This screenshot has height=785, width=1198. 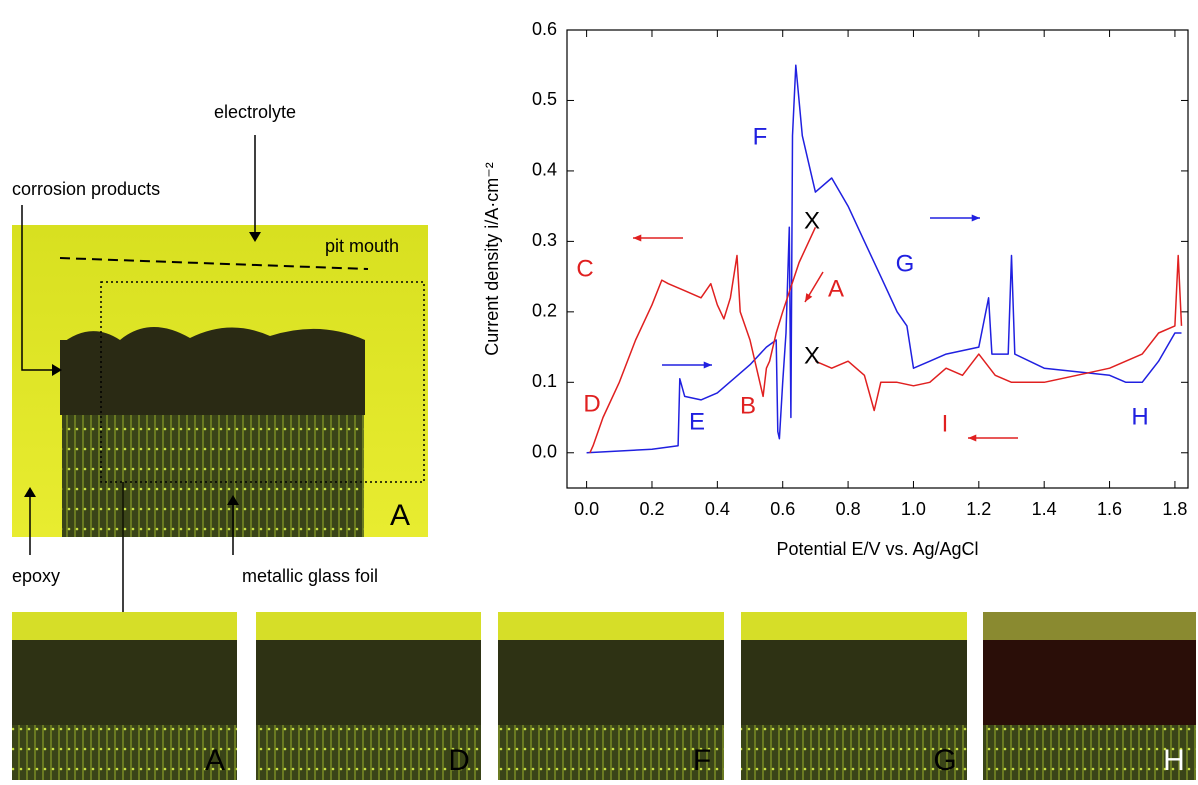 I want to click on x-tick-label: 0.2, so click(x=651, y=509).